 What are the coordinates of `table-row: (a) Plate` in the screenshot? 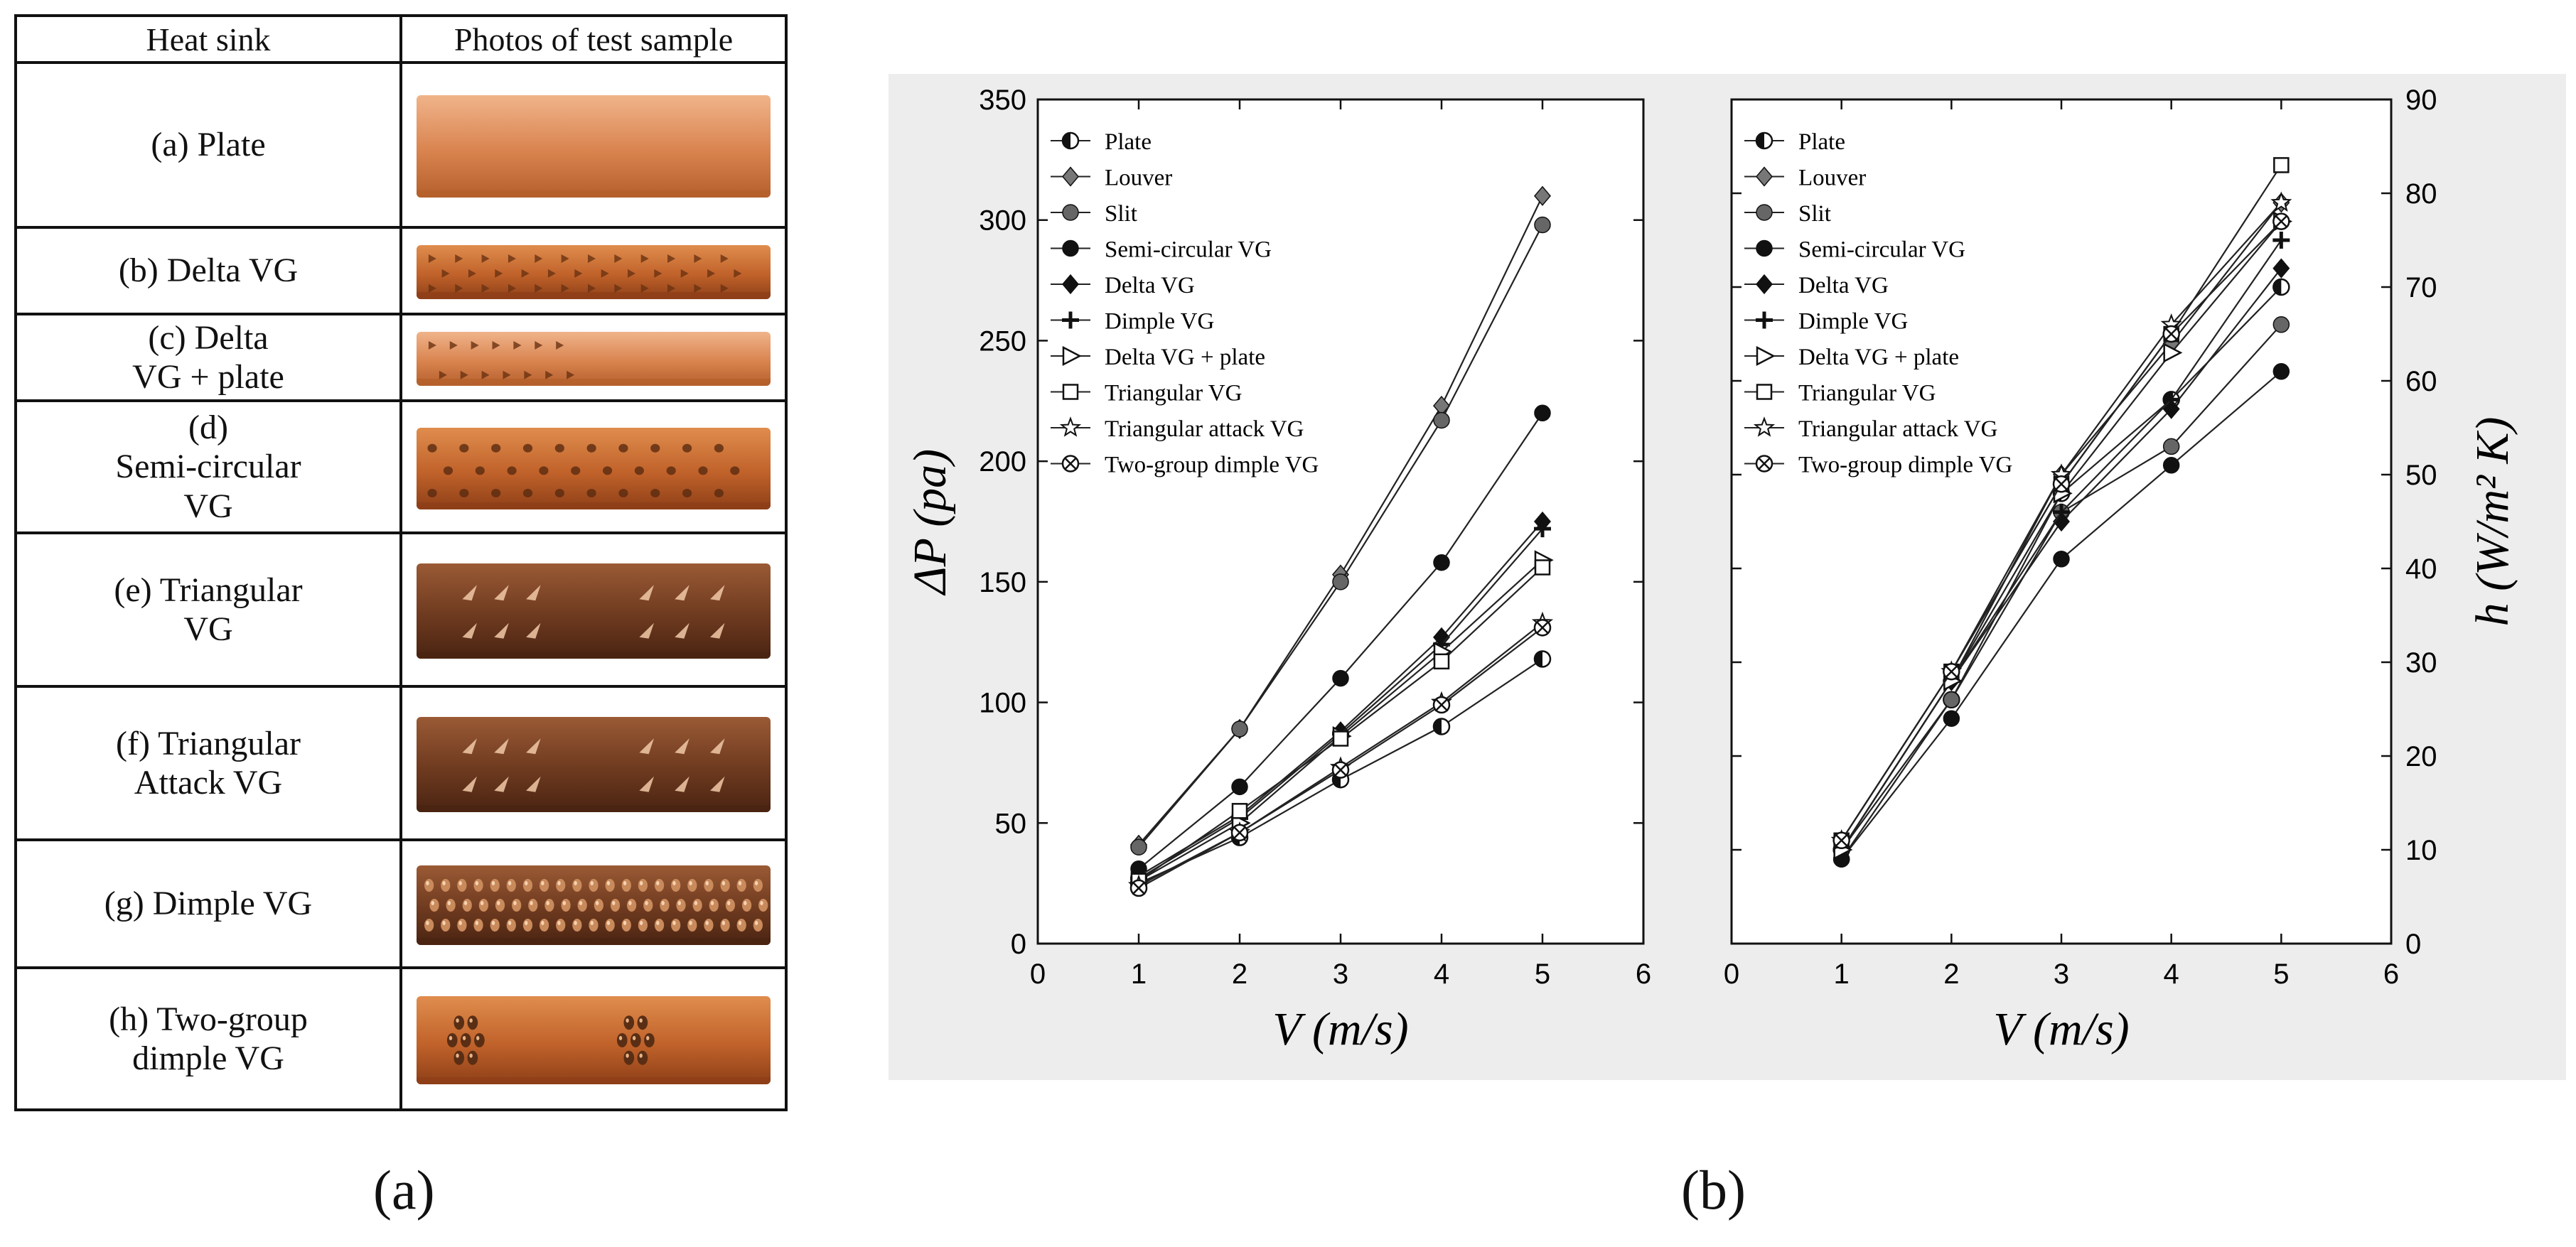 It's located at (401, 145).